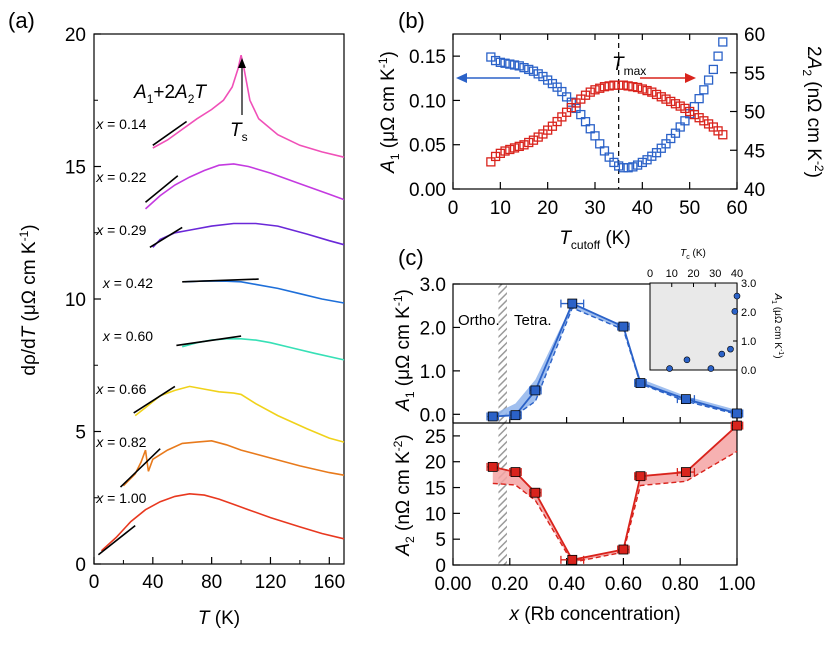 Image resolution: width=830 pixels, height=646 pixels. What do you see at coordinates (242, 63) in the screenshot?
I see `panel-a-ts-arrowhead` at bounding box center [242, 63].